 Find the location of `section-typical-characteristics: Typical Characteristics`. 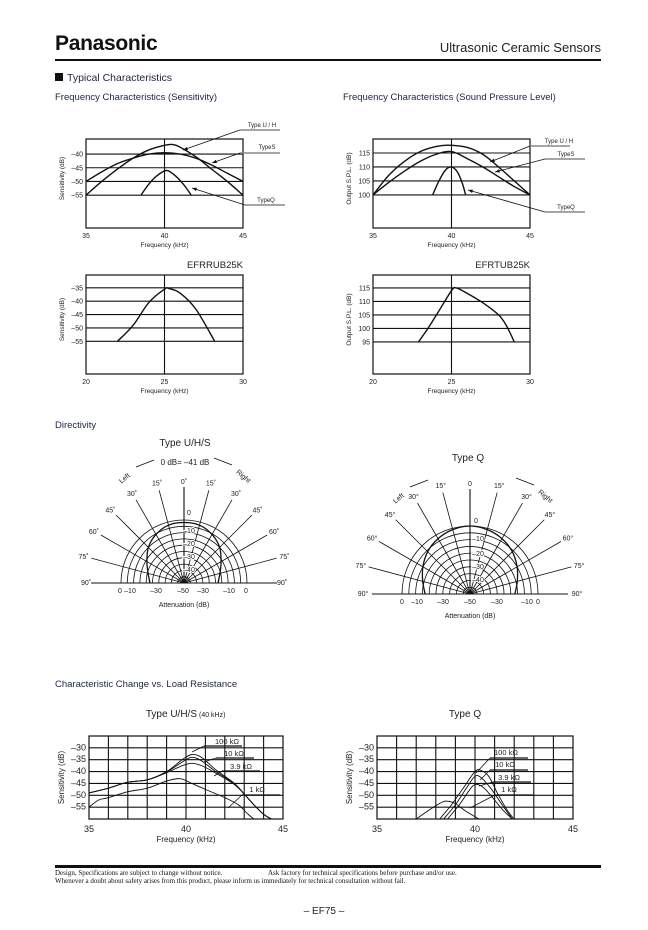

section-typical-characteristics: Typical Characteristics is located at coordinates (113, 78).